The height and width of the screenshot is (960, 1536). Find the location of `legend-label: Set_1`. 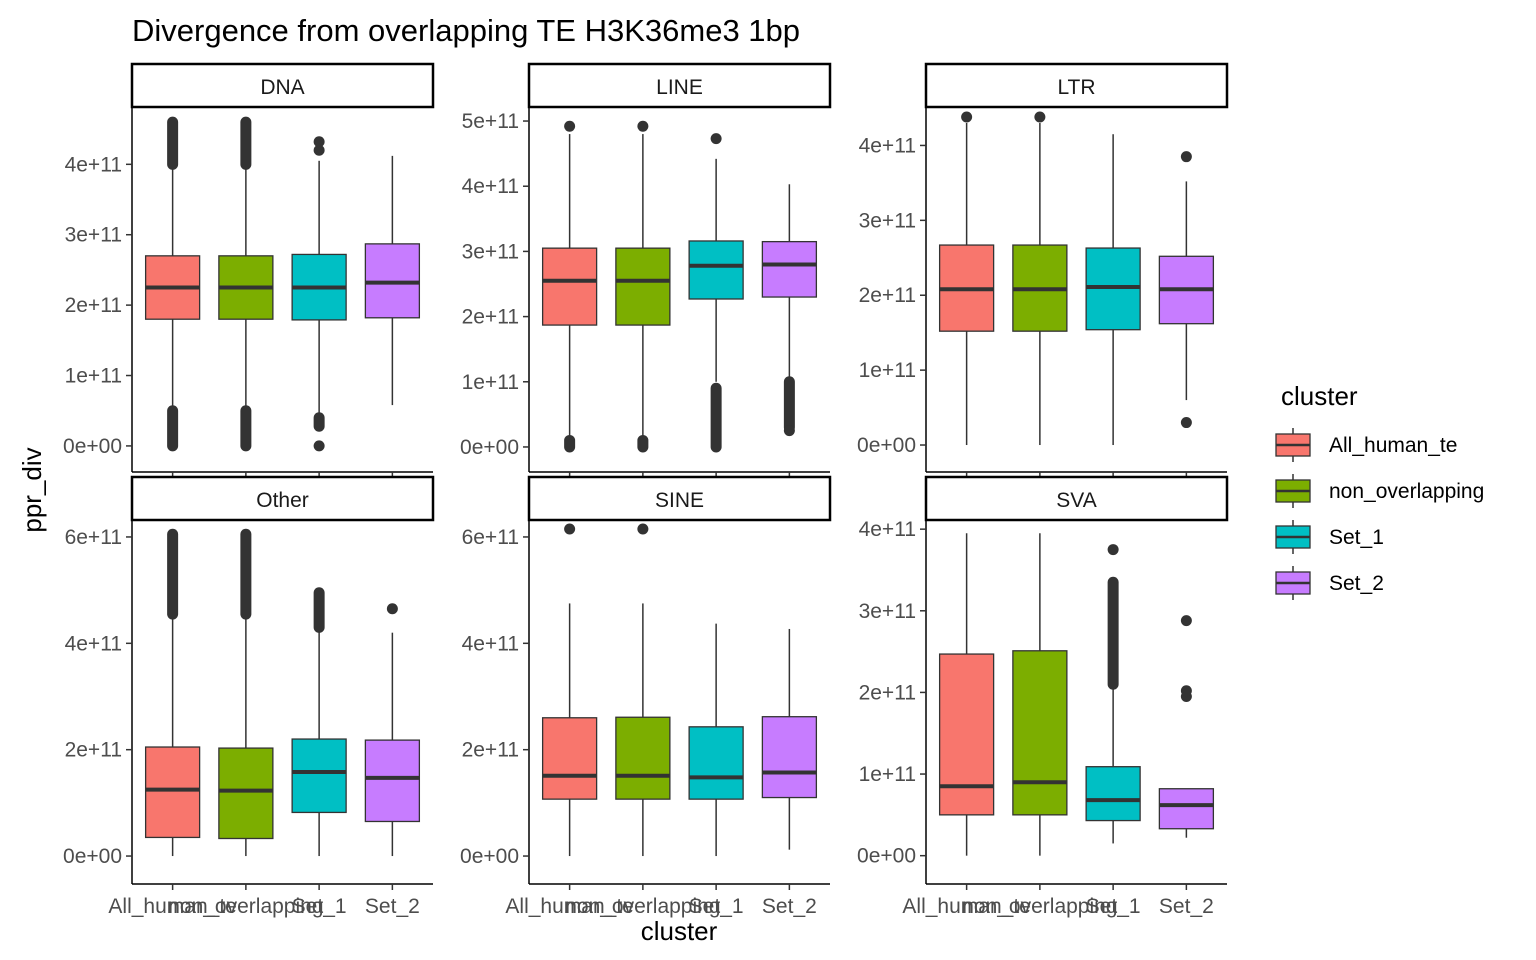

legend-label: Set_1 is located at coordinates (1356, 537).